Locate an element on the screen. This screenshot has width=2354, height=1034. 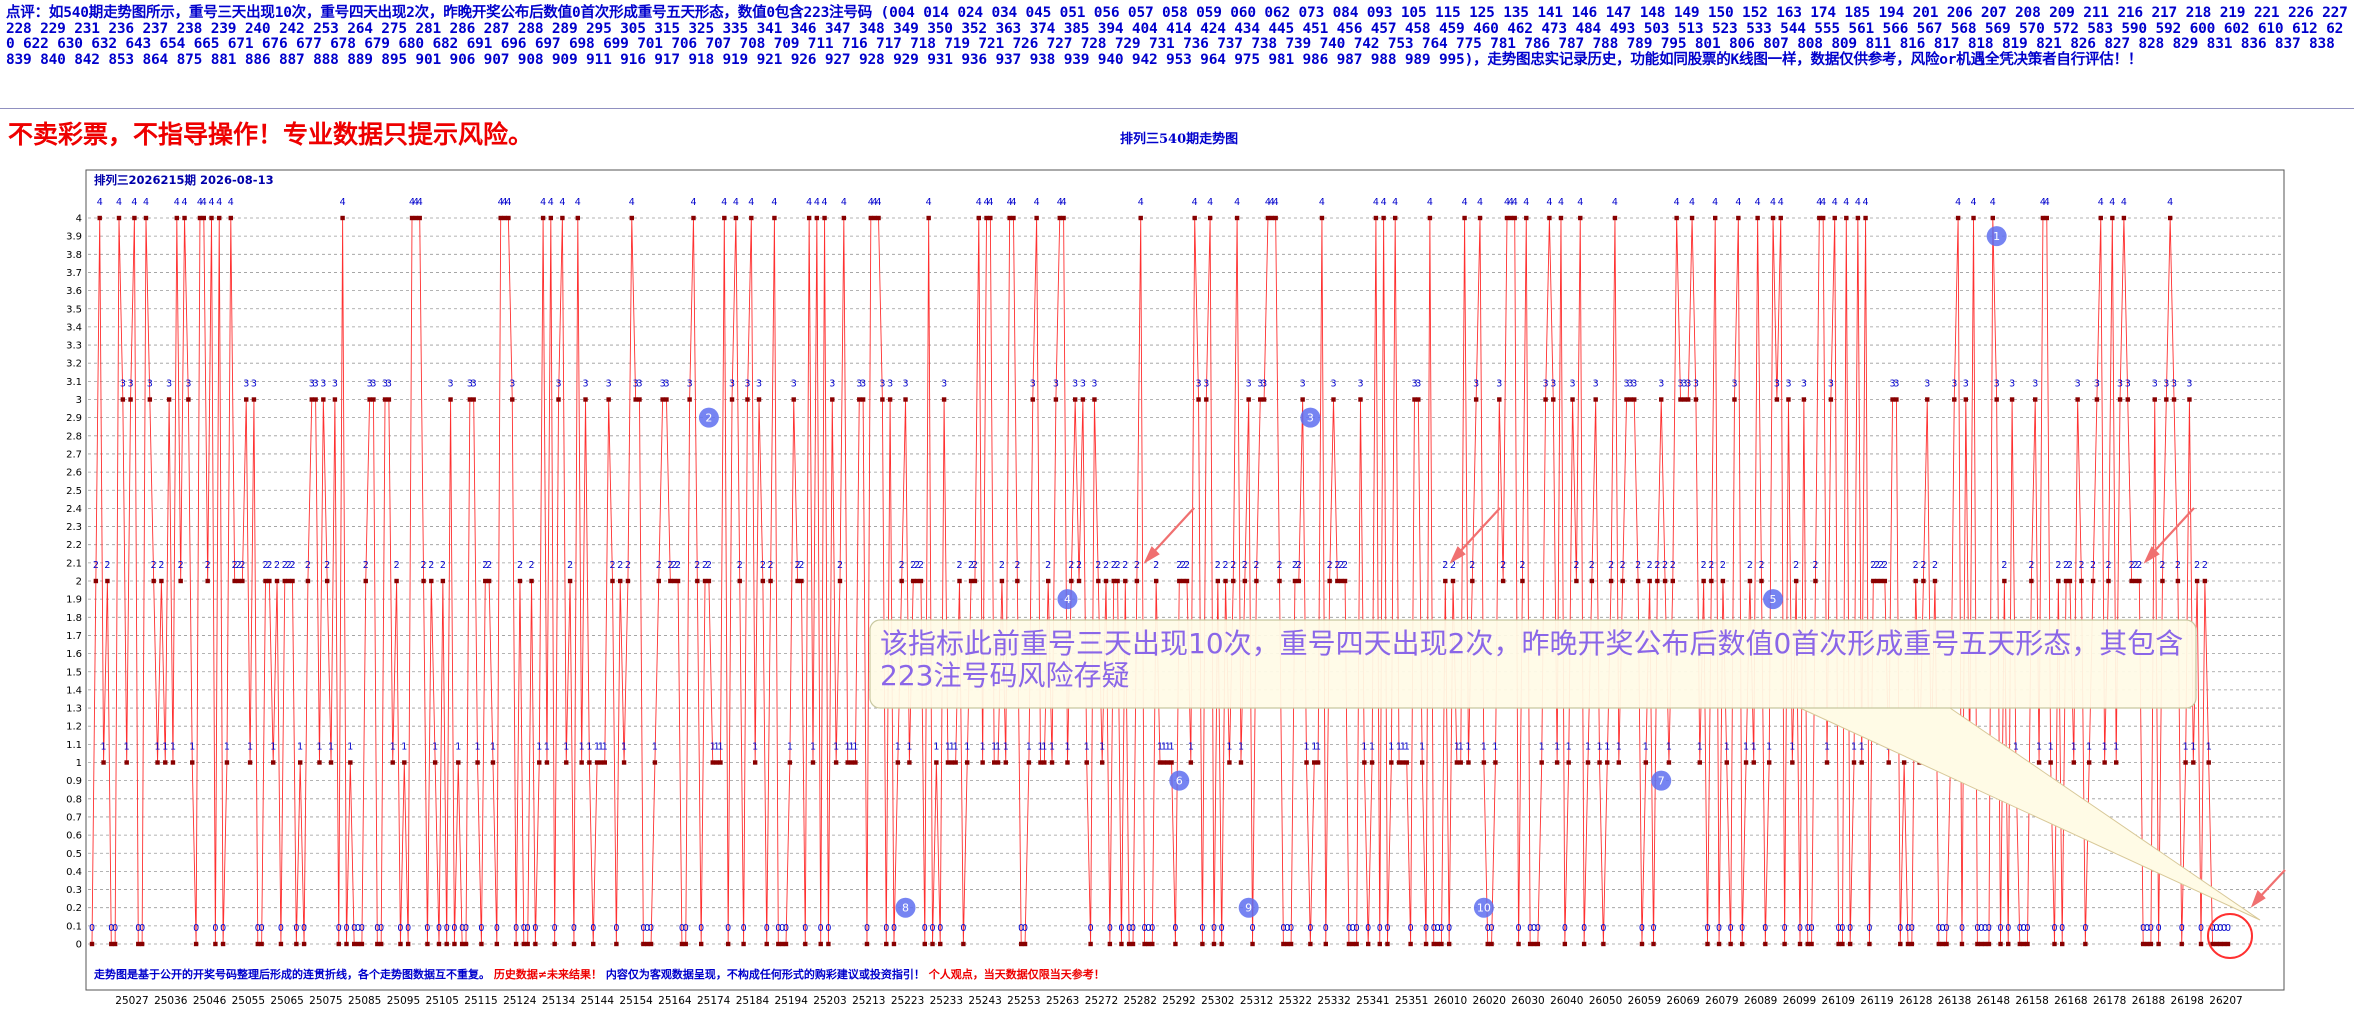
y-tick-label: 2.2 is located at coordinates (74, 545).